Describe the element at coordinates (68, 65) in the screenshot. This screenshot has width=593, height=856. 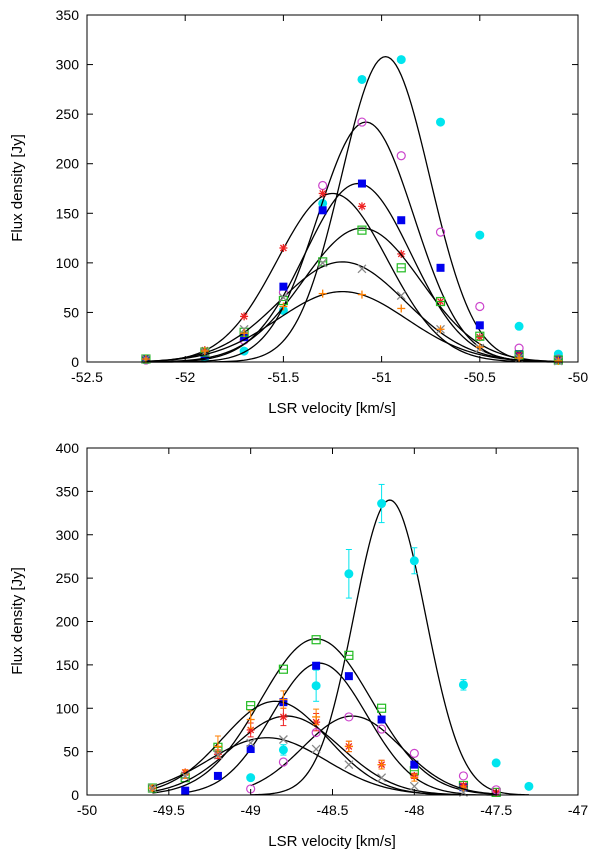
I see `top-y-tick-label: 300` at that location.